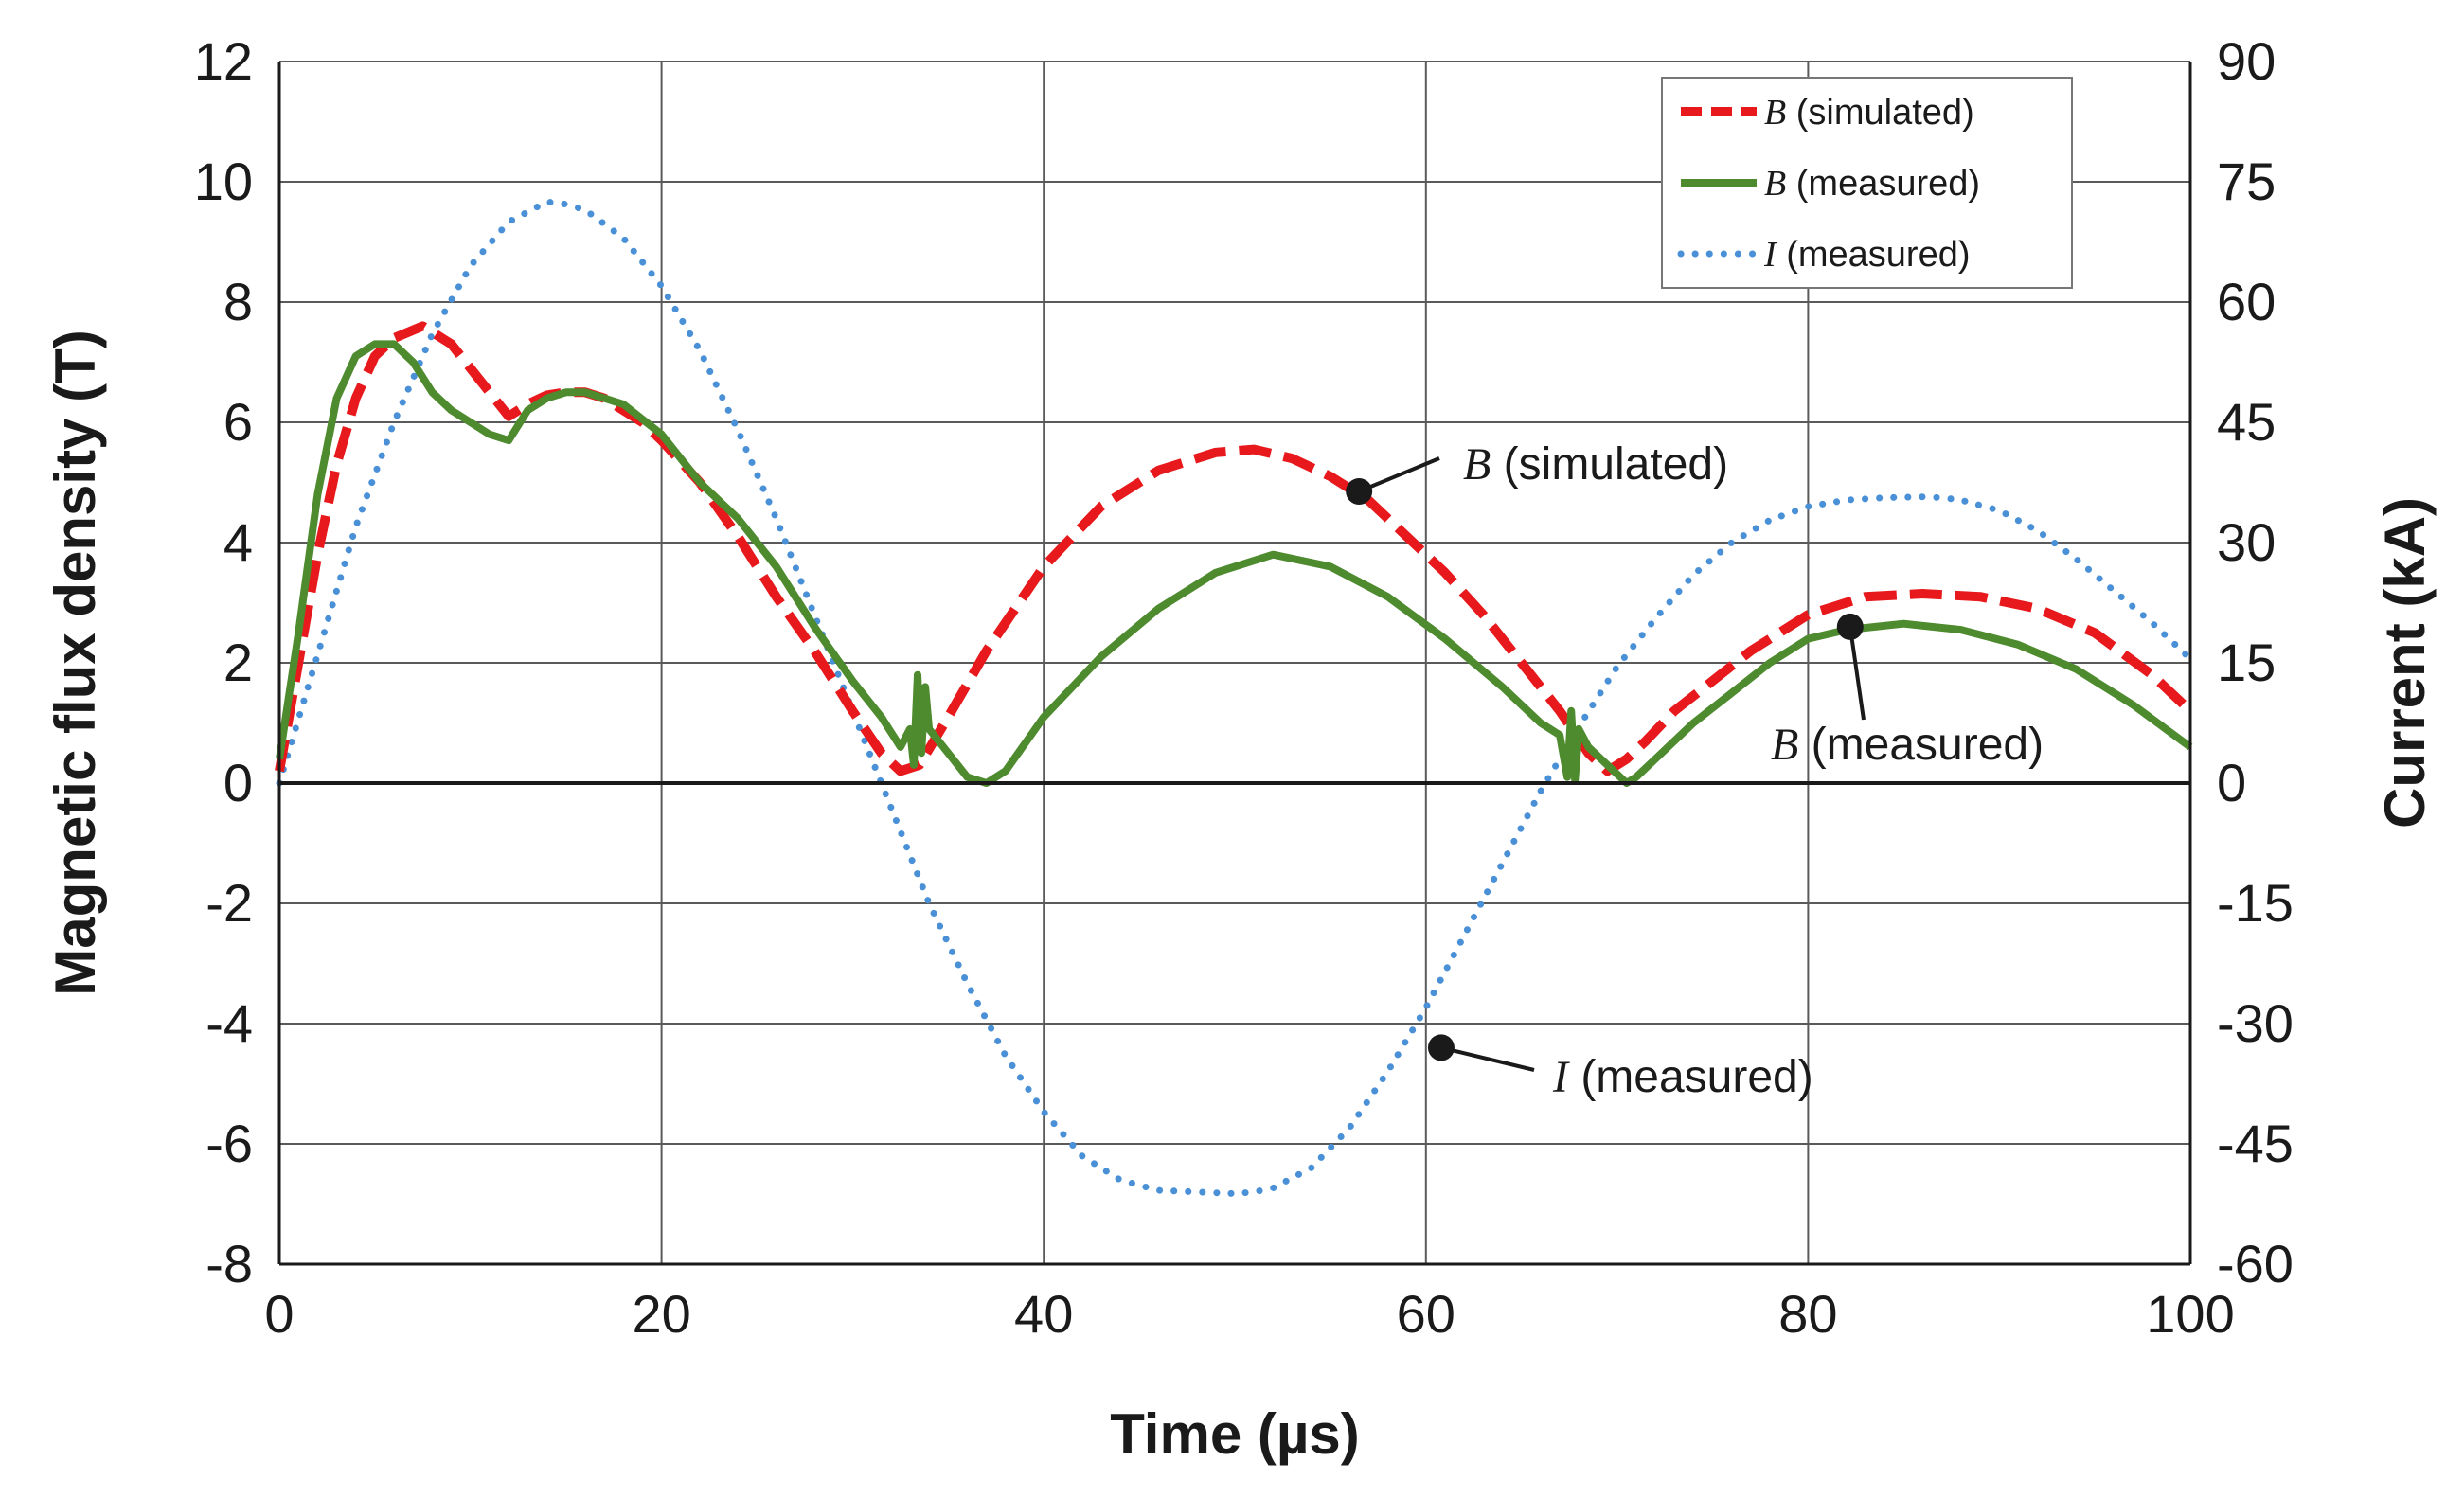 The height and width of the screenshot is (1498, 2464). I want to click on y2-tick-label: 90, so click(2246, 61).